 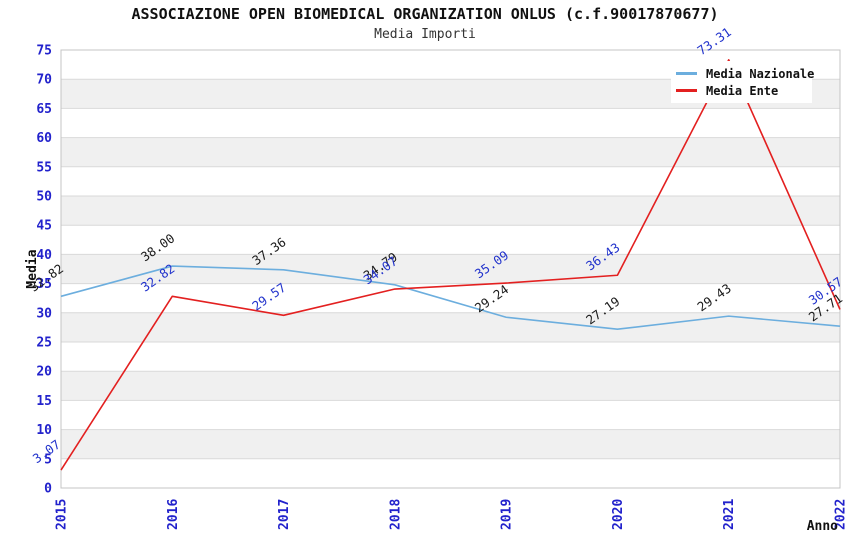 I want to click on y-tick-label: 45, so click(x=44, y=226).